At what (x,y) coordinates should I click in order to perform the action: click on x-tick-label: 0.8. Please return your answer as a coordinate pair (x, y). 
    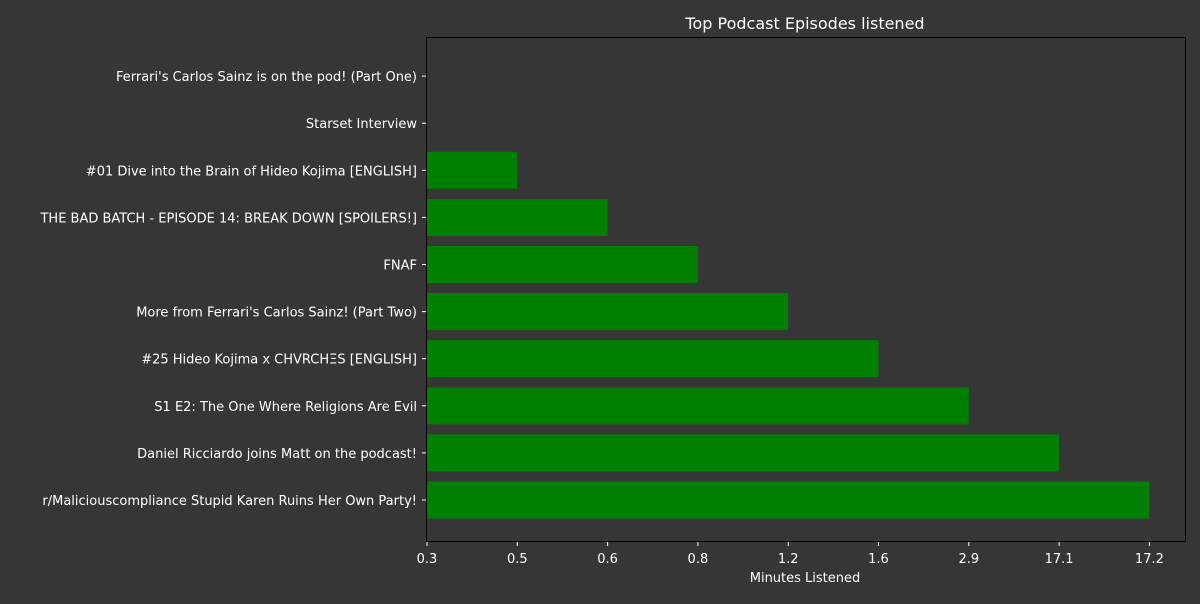
    Looking at the image, I should click on (698, 559).